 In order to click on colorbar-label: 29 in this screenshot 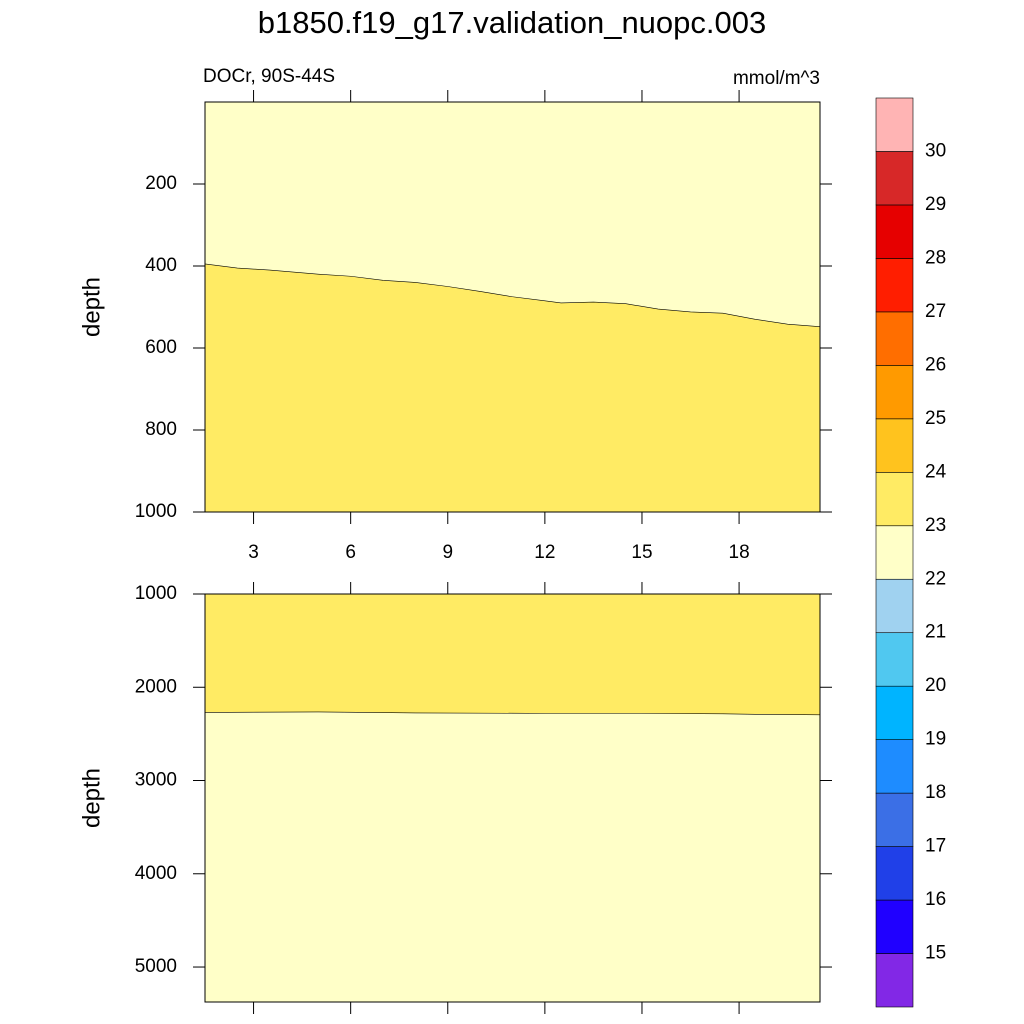, I will do `click(935, 204)`.